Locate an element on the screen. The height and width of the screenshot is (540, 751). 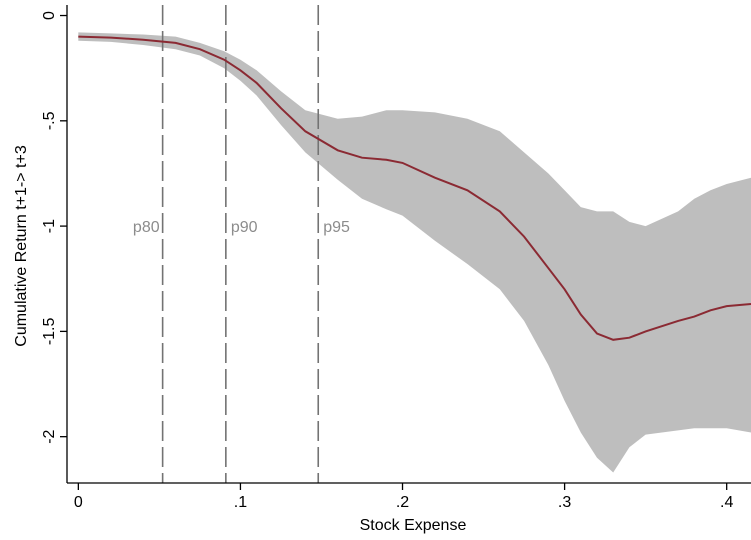
y-tick-label: -.5 is located at coordinates (49, 120).